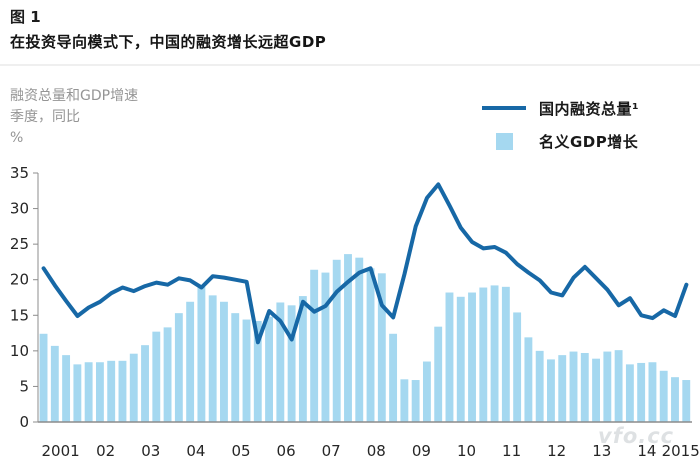  What do you see at coordinates (19, 209) in the screenshot?
I see `y-tick-label: 30` at bounding box center [19, 209].